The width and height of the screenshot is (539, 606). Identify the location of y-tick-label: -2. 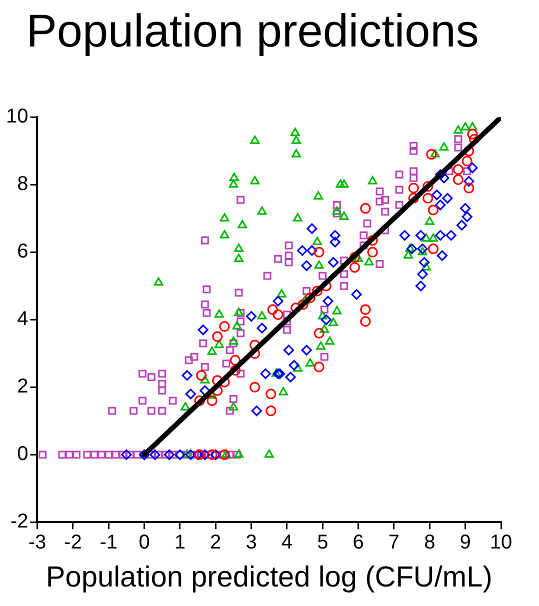
(19, 521).